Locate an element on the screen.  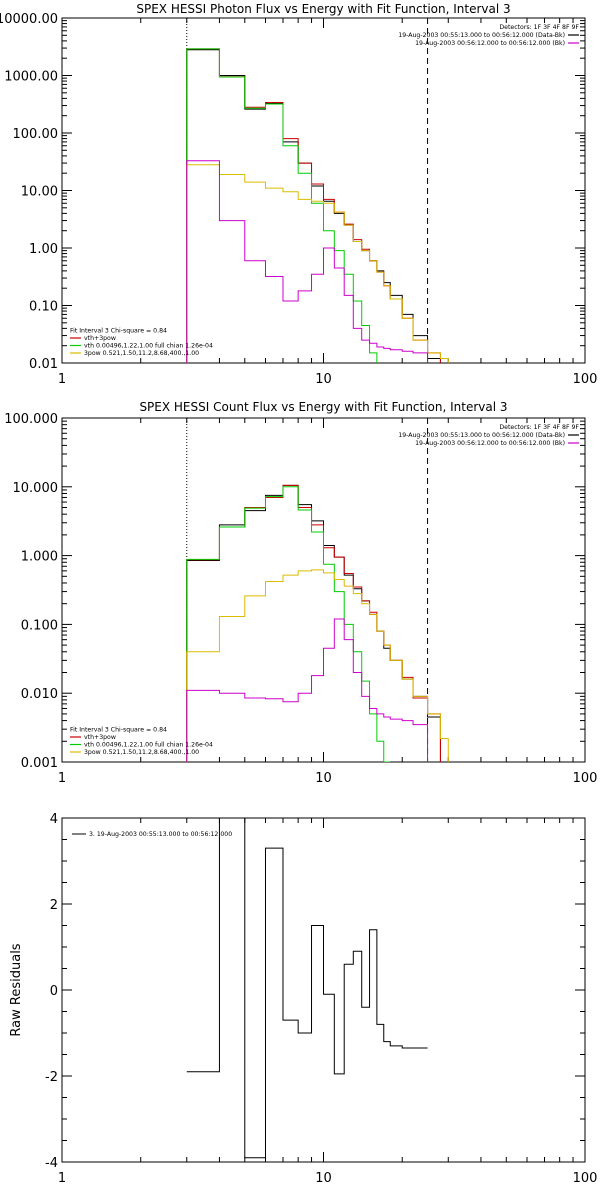
y-tick-label: 1.00 is located at coordinates (43, 249).